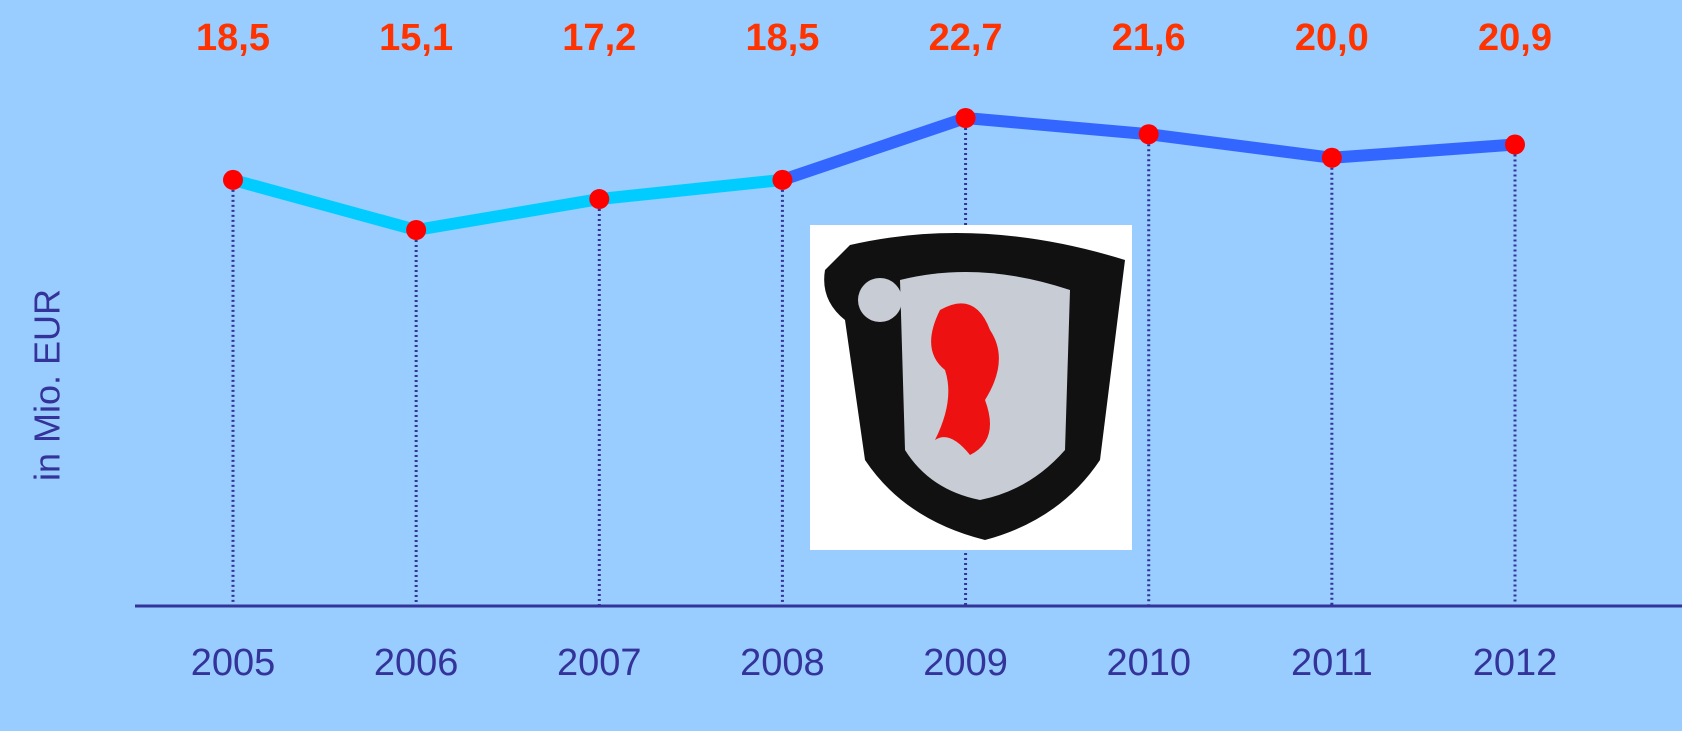  What do you see at coordinates (1332, 38) in the screenshot?
I see `value-label: 20,0` at bounding box center [1332, 38].